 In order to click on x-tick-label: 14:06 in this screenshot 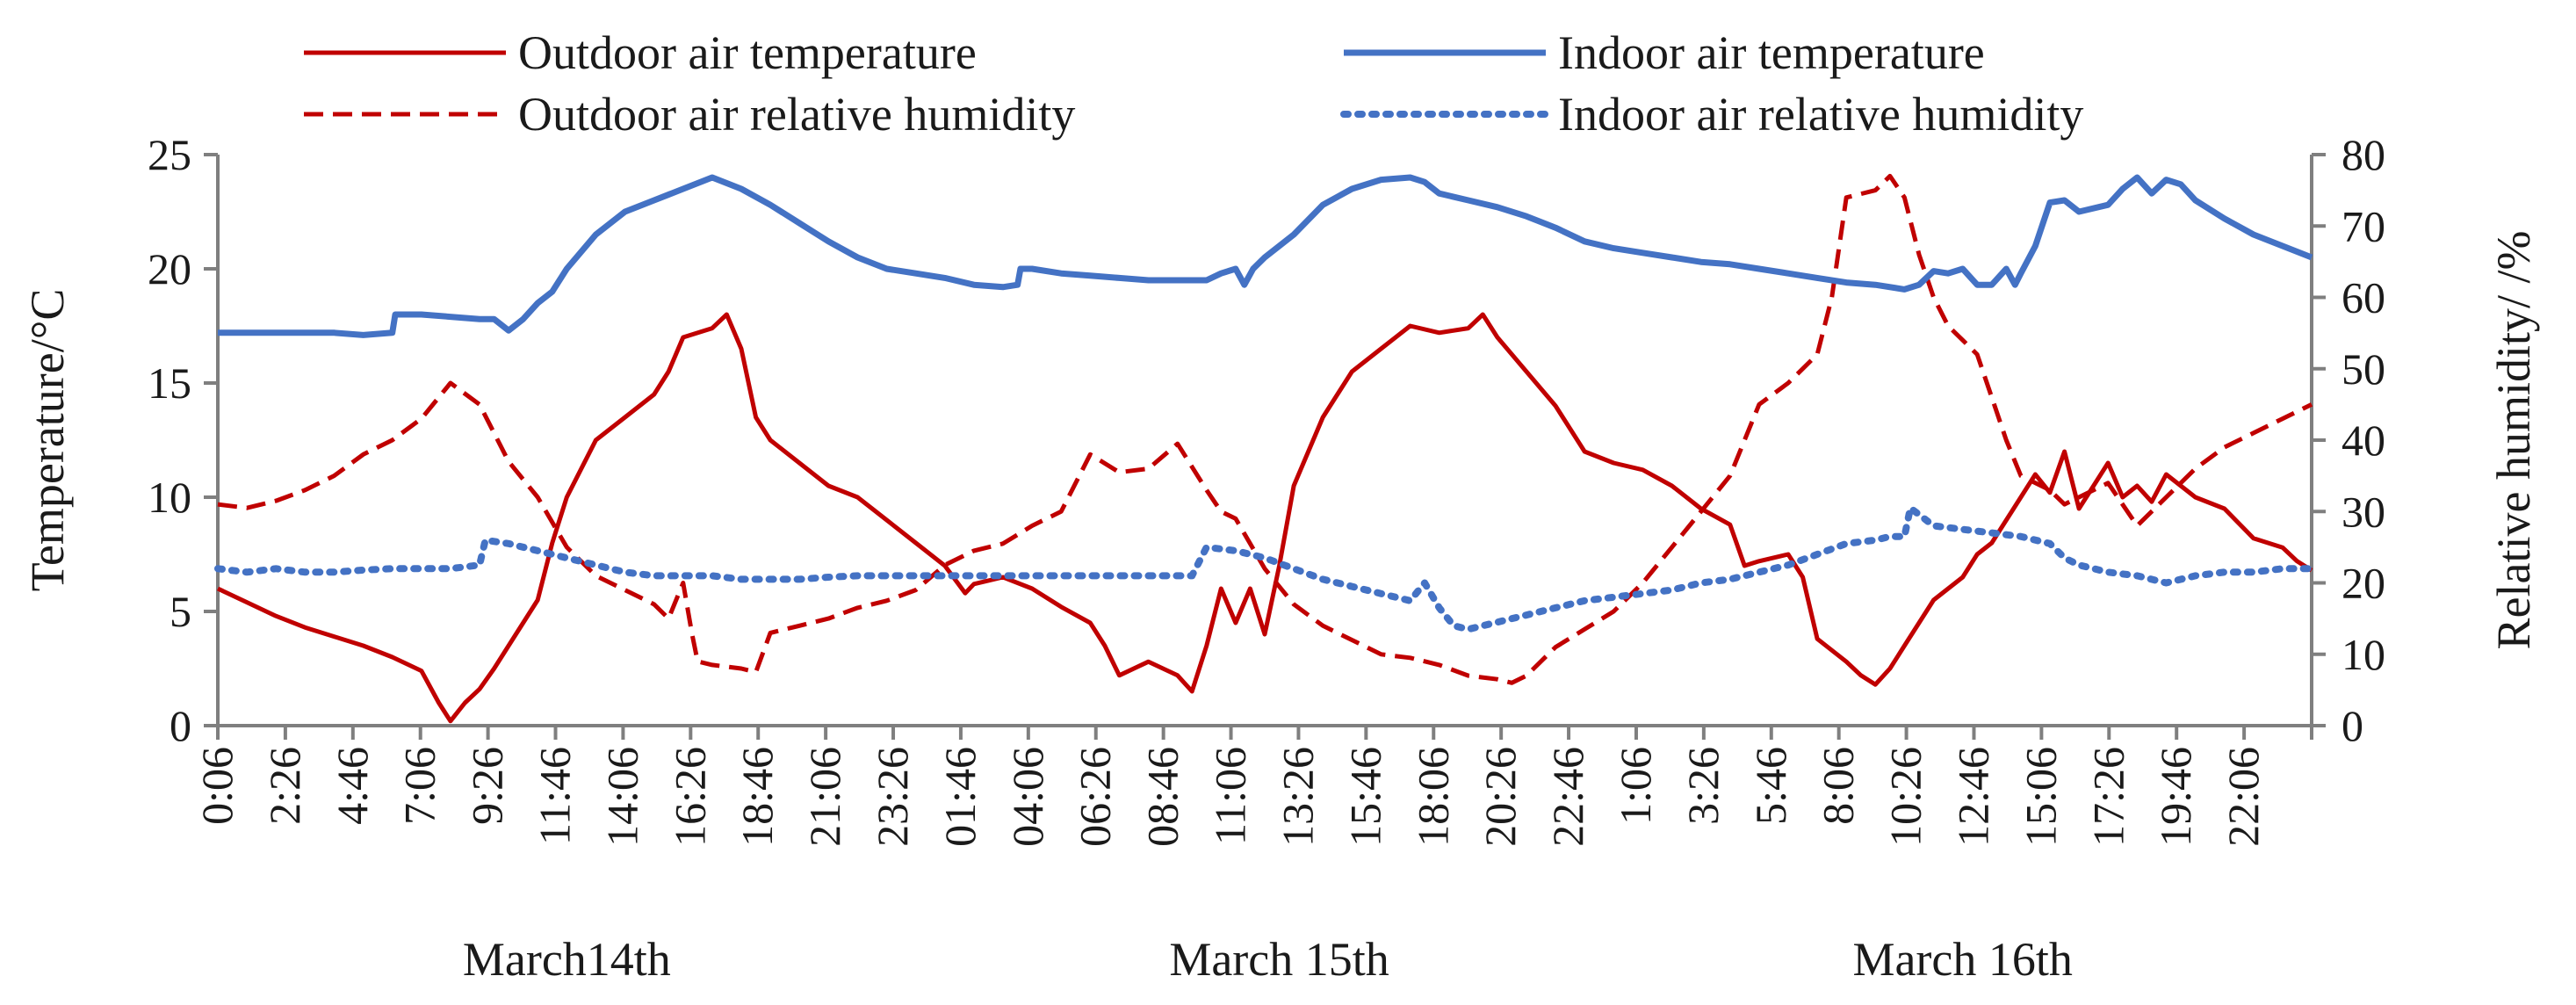, I will do `click(621, 797)`.